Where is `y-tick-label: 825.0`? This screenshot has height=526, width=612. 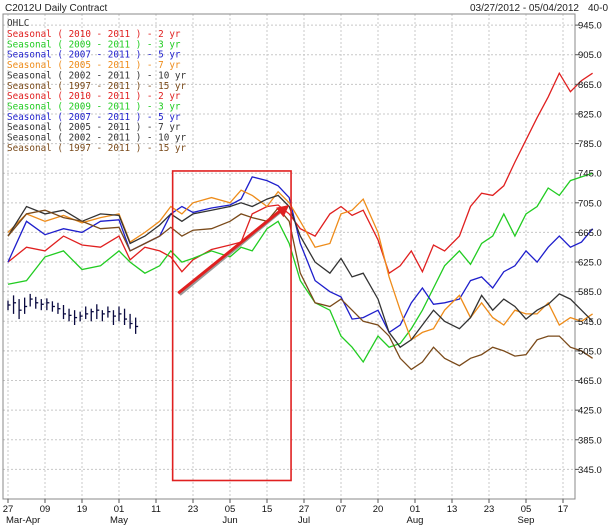 y-tick-label: 825.0 is located at coordinates (590, 114).